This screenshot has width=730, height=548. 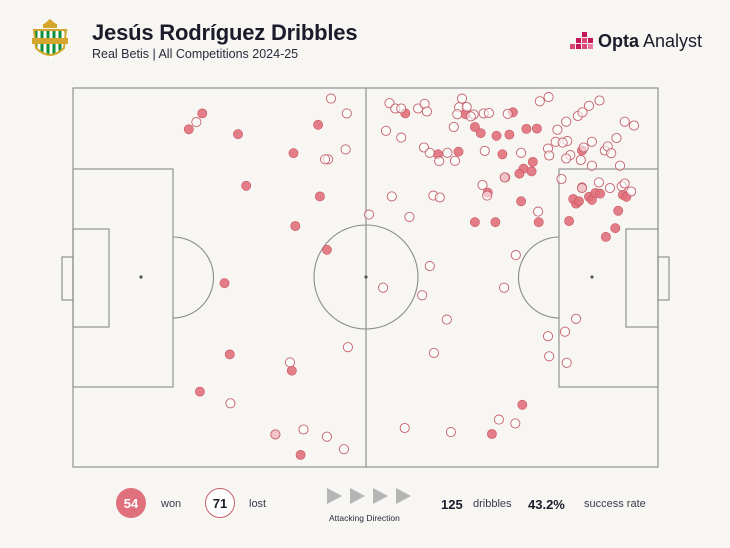 I want to click on left-penalty-spot, so click(x=141, y=277).